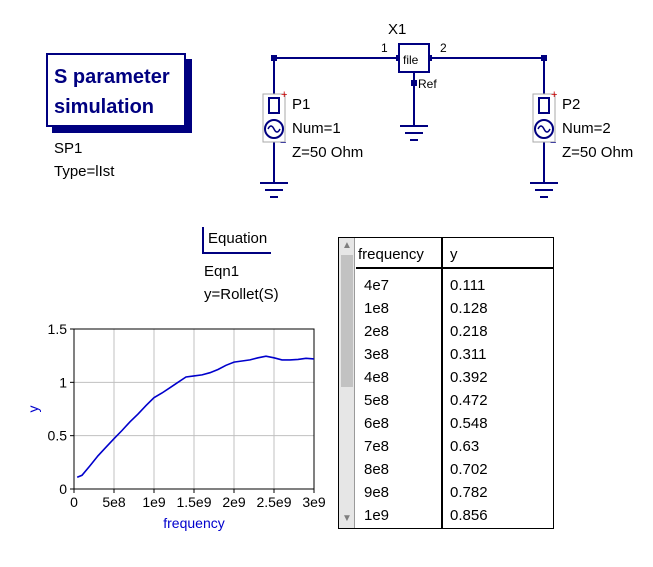  Describe the element at coordinates (154, 502) in the screenshot. I see `x-tick-label: 1e9` at that location.